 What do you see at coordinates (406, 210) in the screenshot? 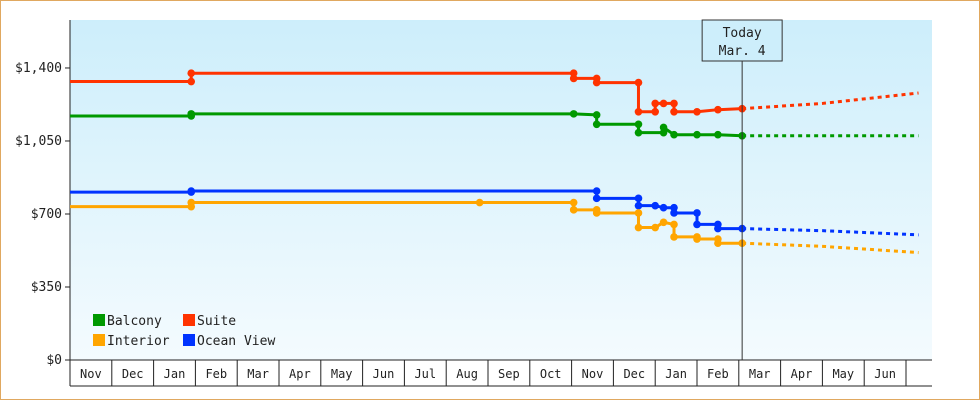
I see `series-line-ocean-view` at bounding box center [406, 210].